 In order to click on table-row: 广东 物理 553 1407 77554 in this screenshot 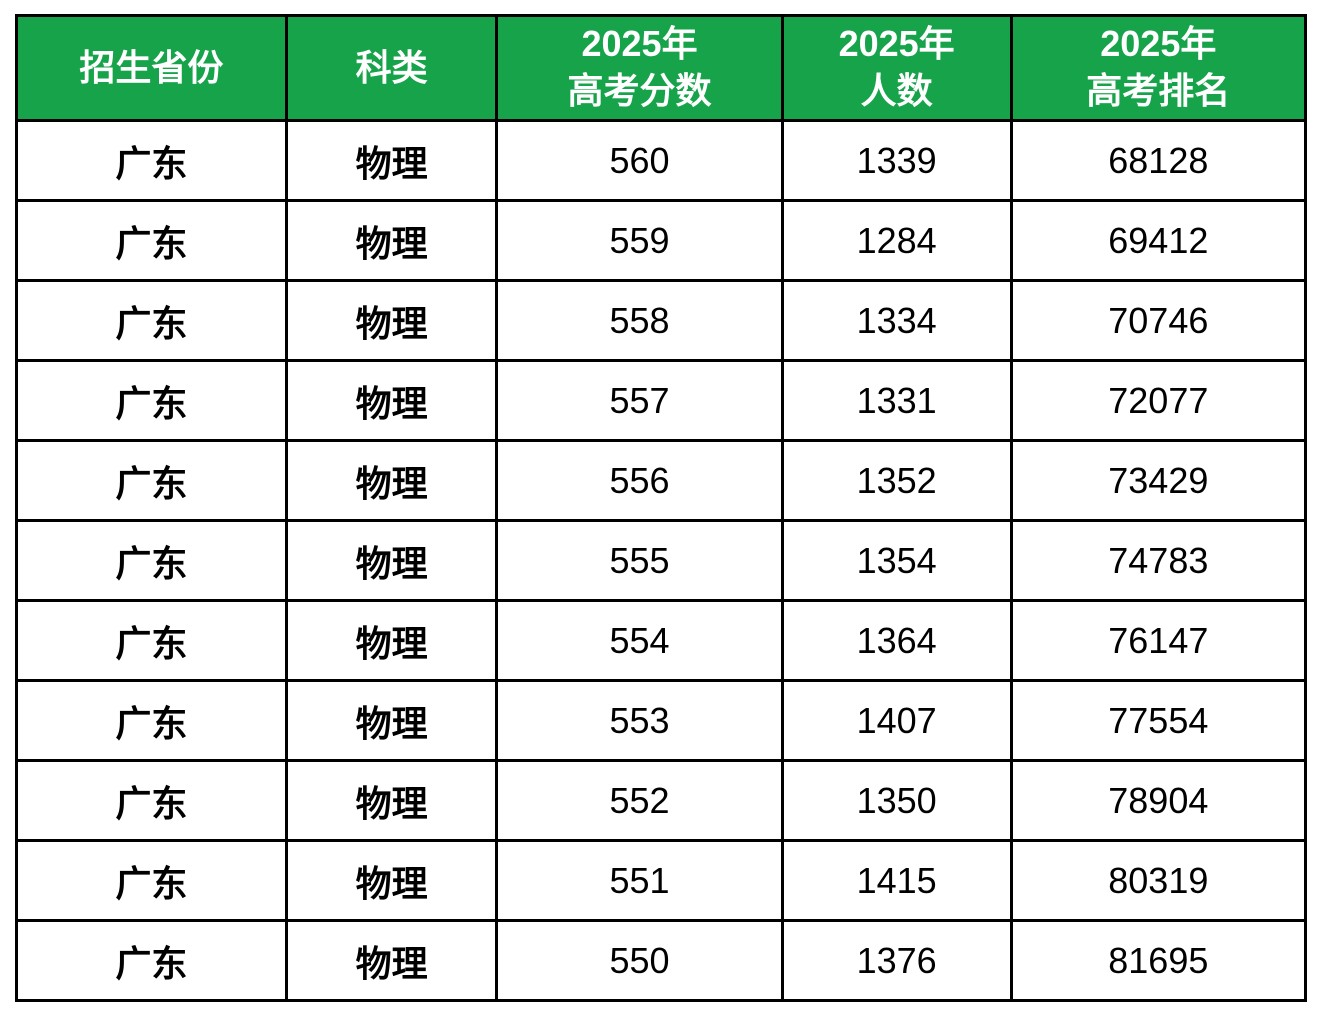, I will do `click(661, 720)`.